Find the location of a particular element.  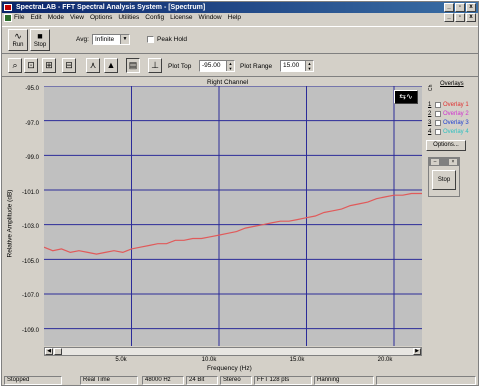

maximize-button: ▫ is located at coordinates (460, 7).